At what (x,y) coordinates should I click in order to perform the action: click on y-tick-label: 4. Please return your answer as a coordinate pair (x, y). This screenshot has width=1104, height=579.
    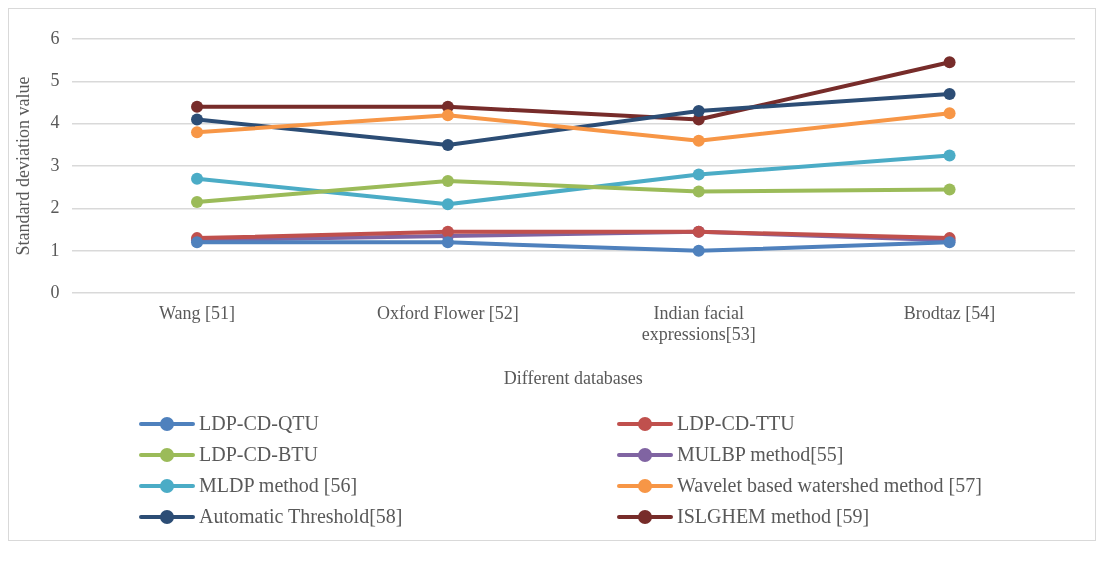
    Looking at the image, I should click on (55, 122).